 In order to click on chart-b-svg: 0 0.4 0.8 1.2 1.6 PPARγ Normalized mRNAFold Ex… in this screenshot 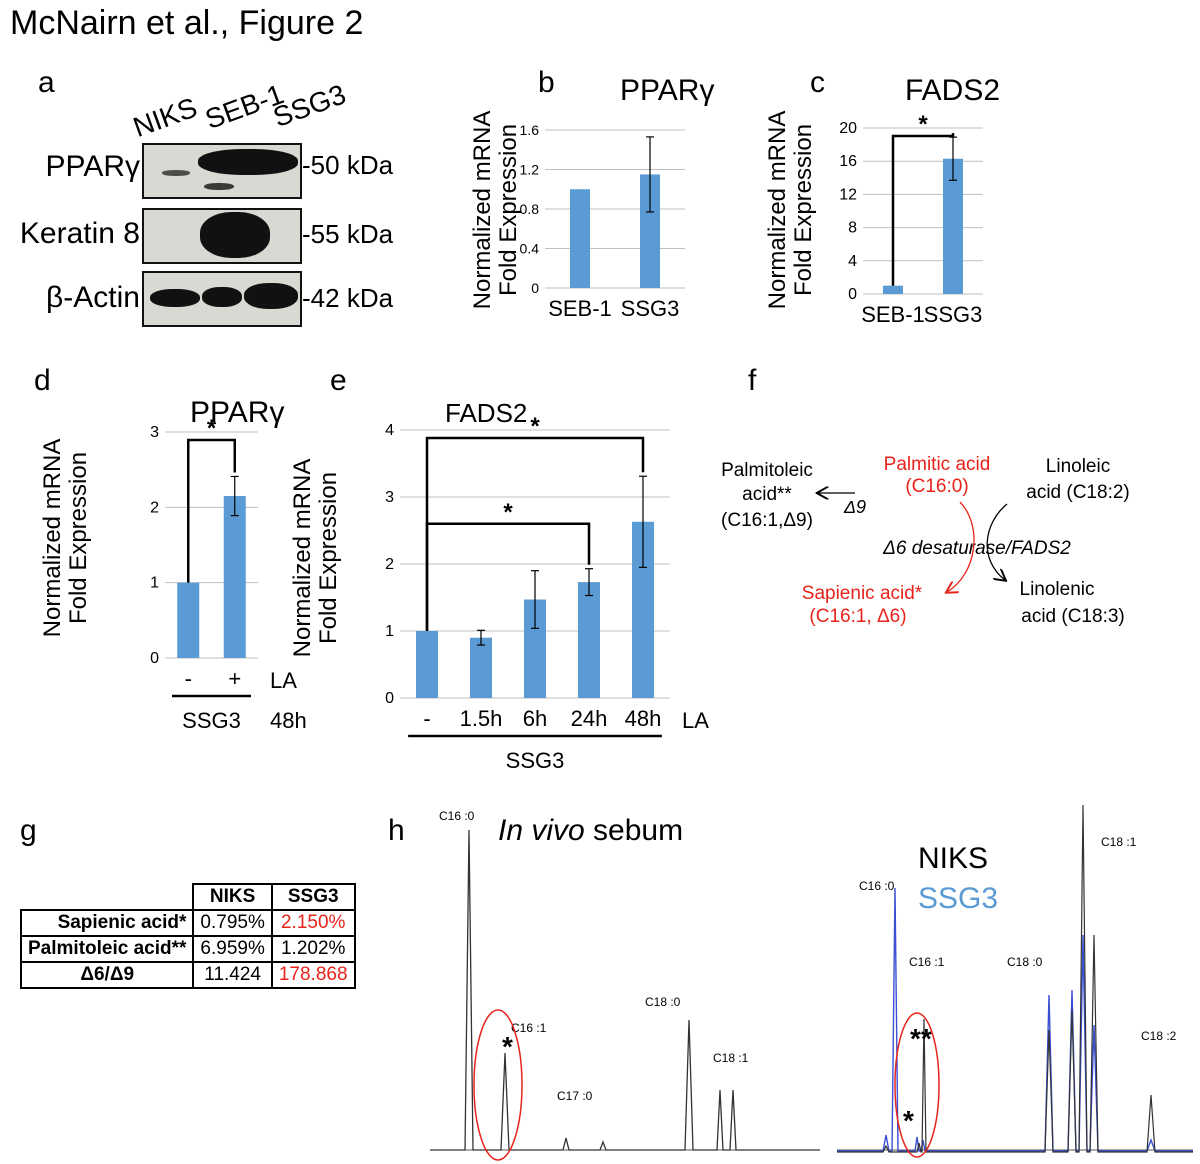, I will do `click(592, 197)`.